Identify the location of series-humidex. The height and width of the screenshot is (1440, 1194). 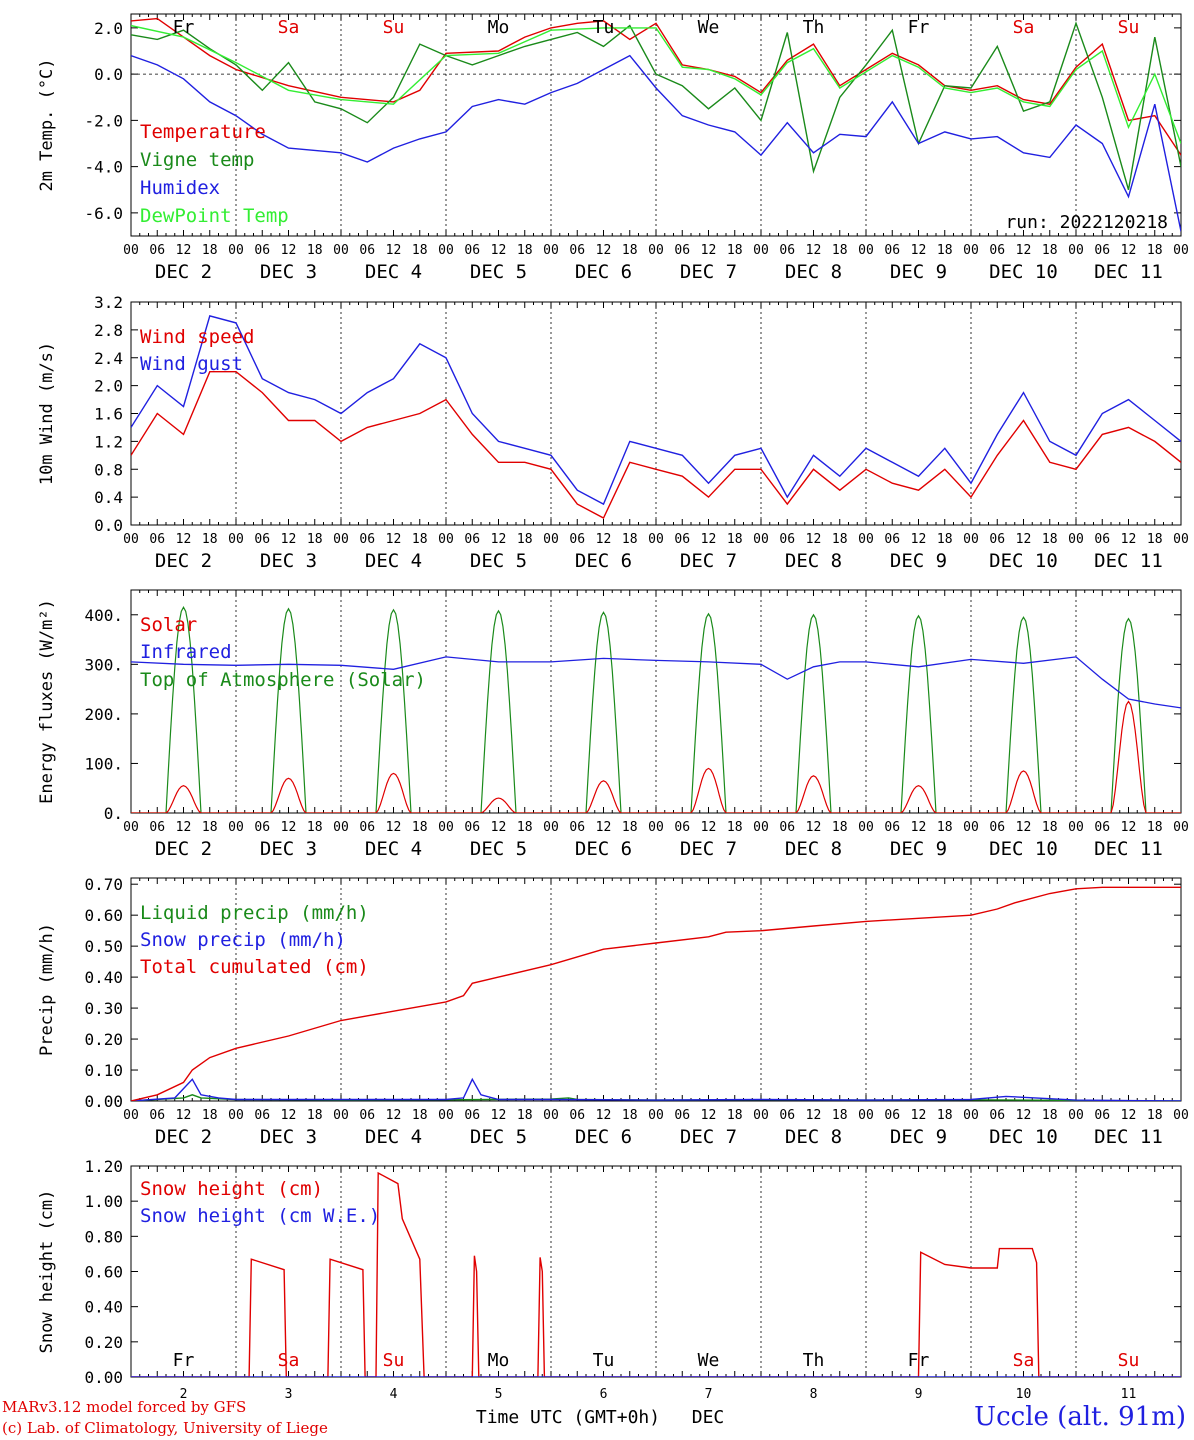
(656, 143).